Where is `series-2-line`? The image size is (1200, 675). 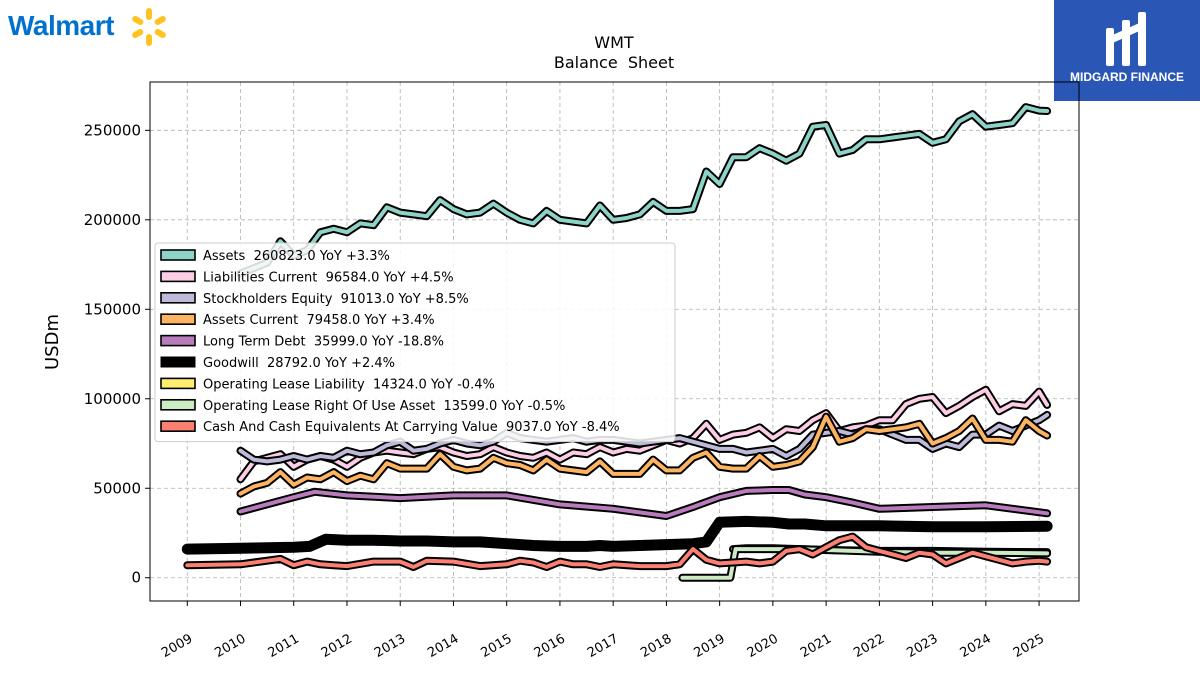
series-2-line is located at coordinates (644, 438).